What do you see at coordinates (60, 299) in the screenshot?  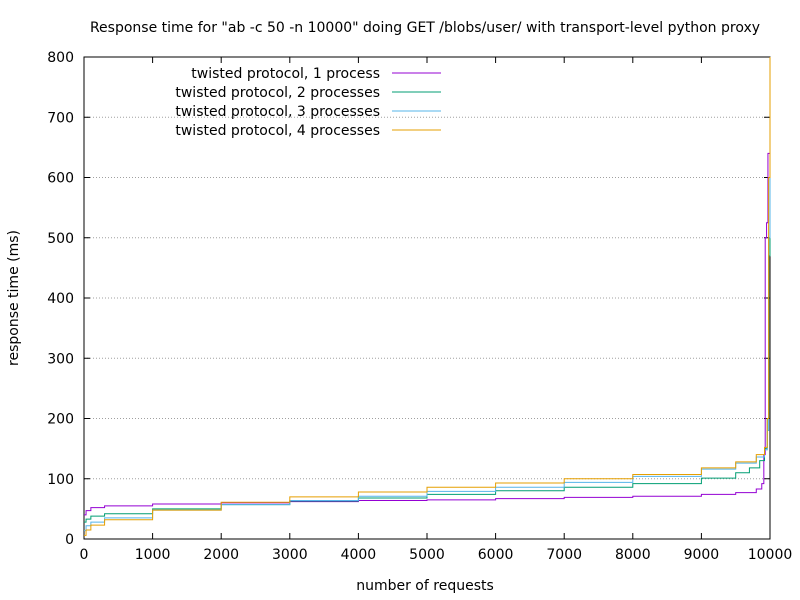 I see `y-tick-label: 400` at bounding box center [60, 299].